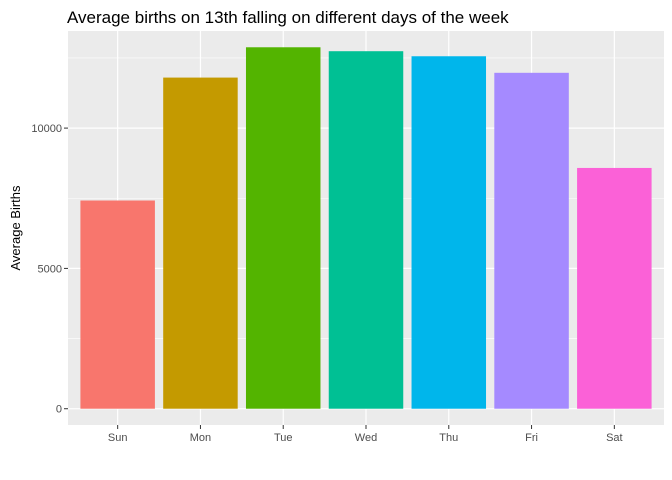 This screenshot has width=672, height=480. Describe the element at coordinates (366, 438) in the screenshot. I see `x-tick-label: Wed` at that location.